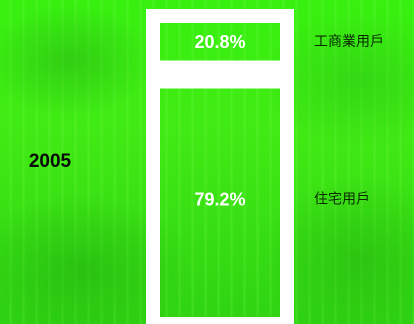 The image size is (414, 324). What do you see at coordinates (219, 199) in the screenshot?
I see `data-label-residential: 79.2%` at bounding box center [219, 199].